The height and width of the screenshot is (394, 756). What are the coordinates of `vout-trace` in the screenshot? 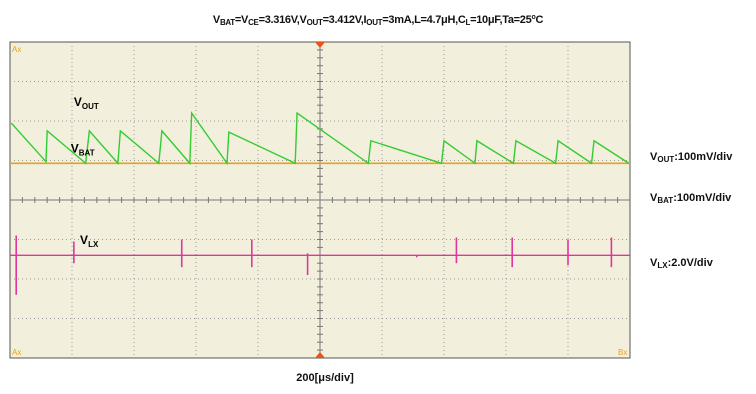 It's located at (320, 138).